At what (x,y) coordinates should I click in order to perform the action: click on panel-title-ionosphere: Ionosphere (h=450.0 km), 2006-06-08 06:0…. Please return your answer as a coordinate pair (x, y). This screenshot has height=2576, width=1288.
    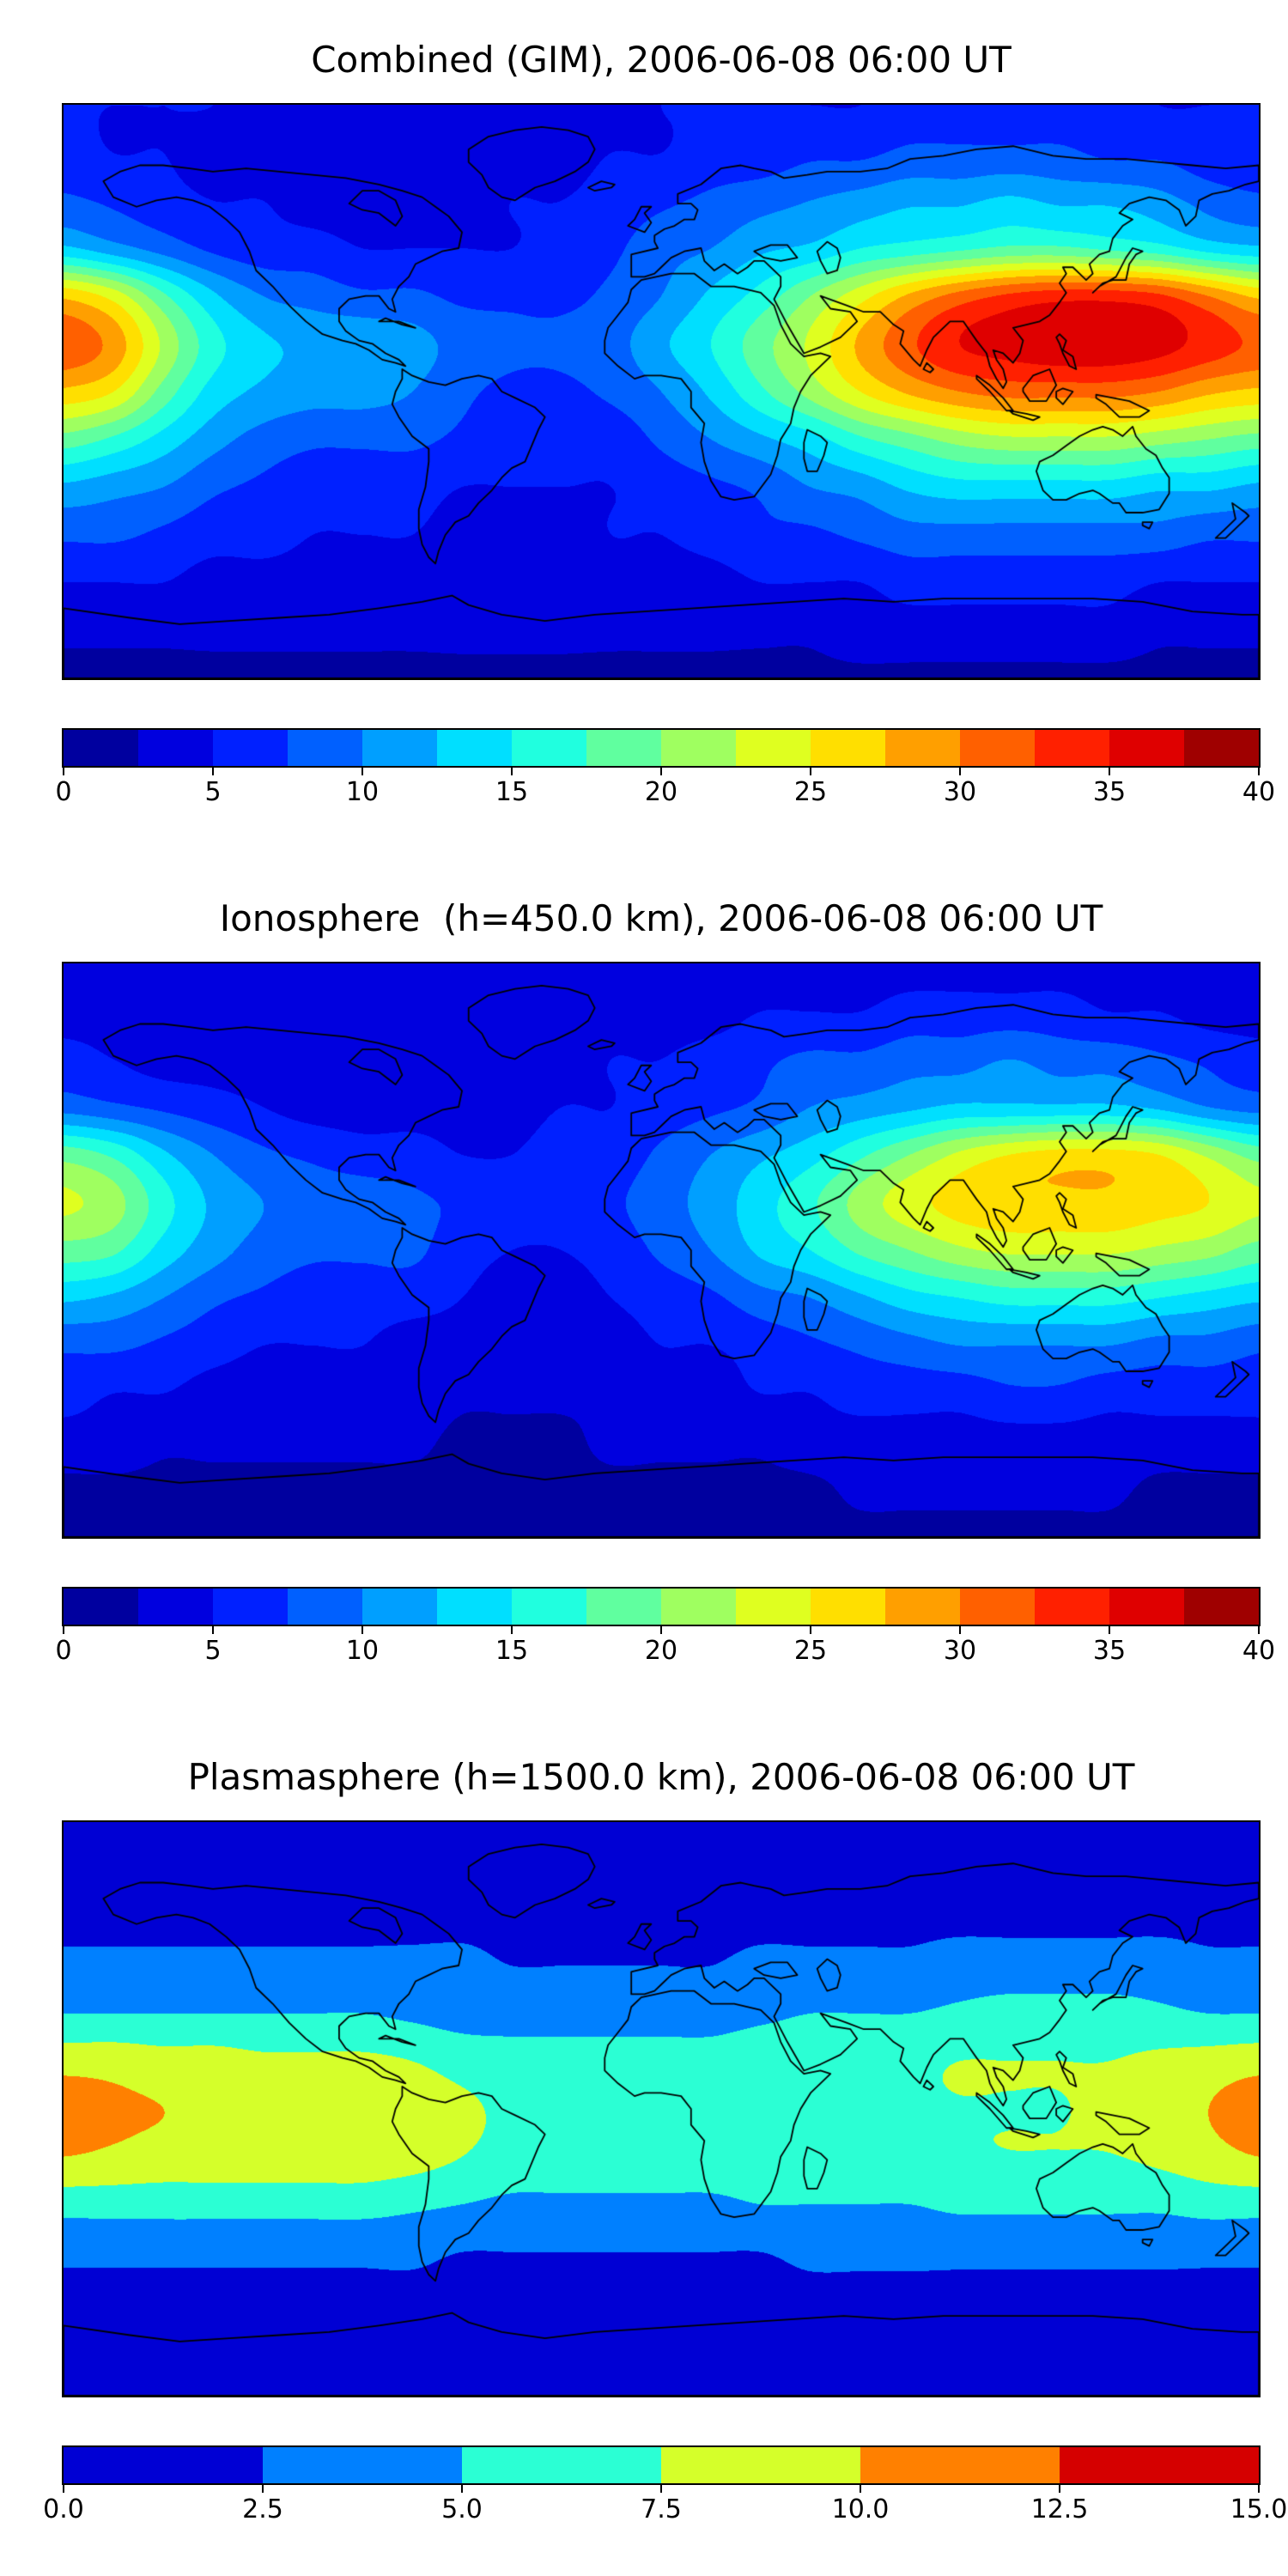
    Looking at the image, I should click on (661, 918).